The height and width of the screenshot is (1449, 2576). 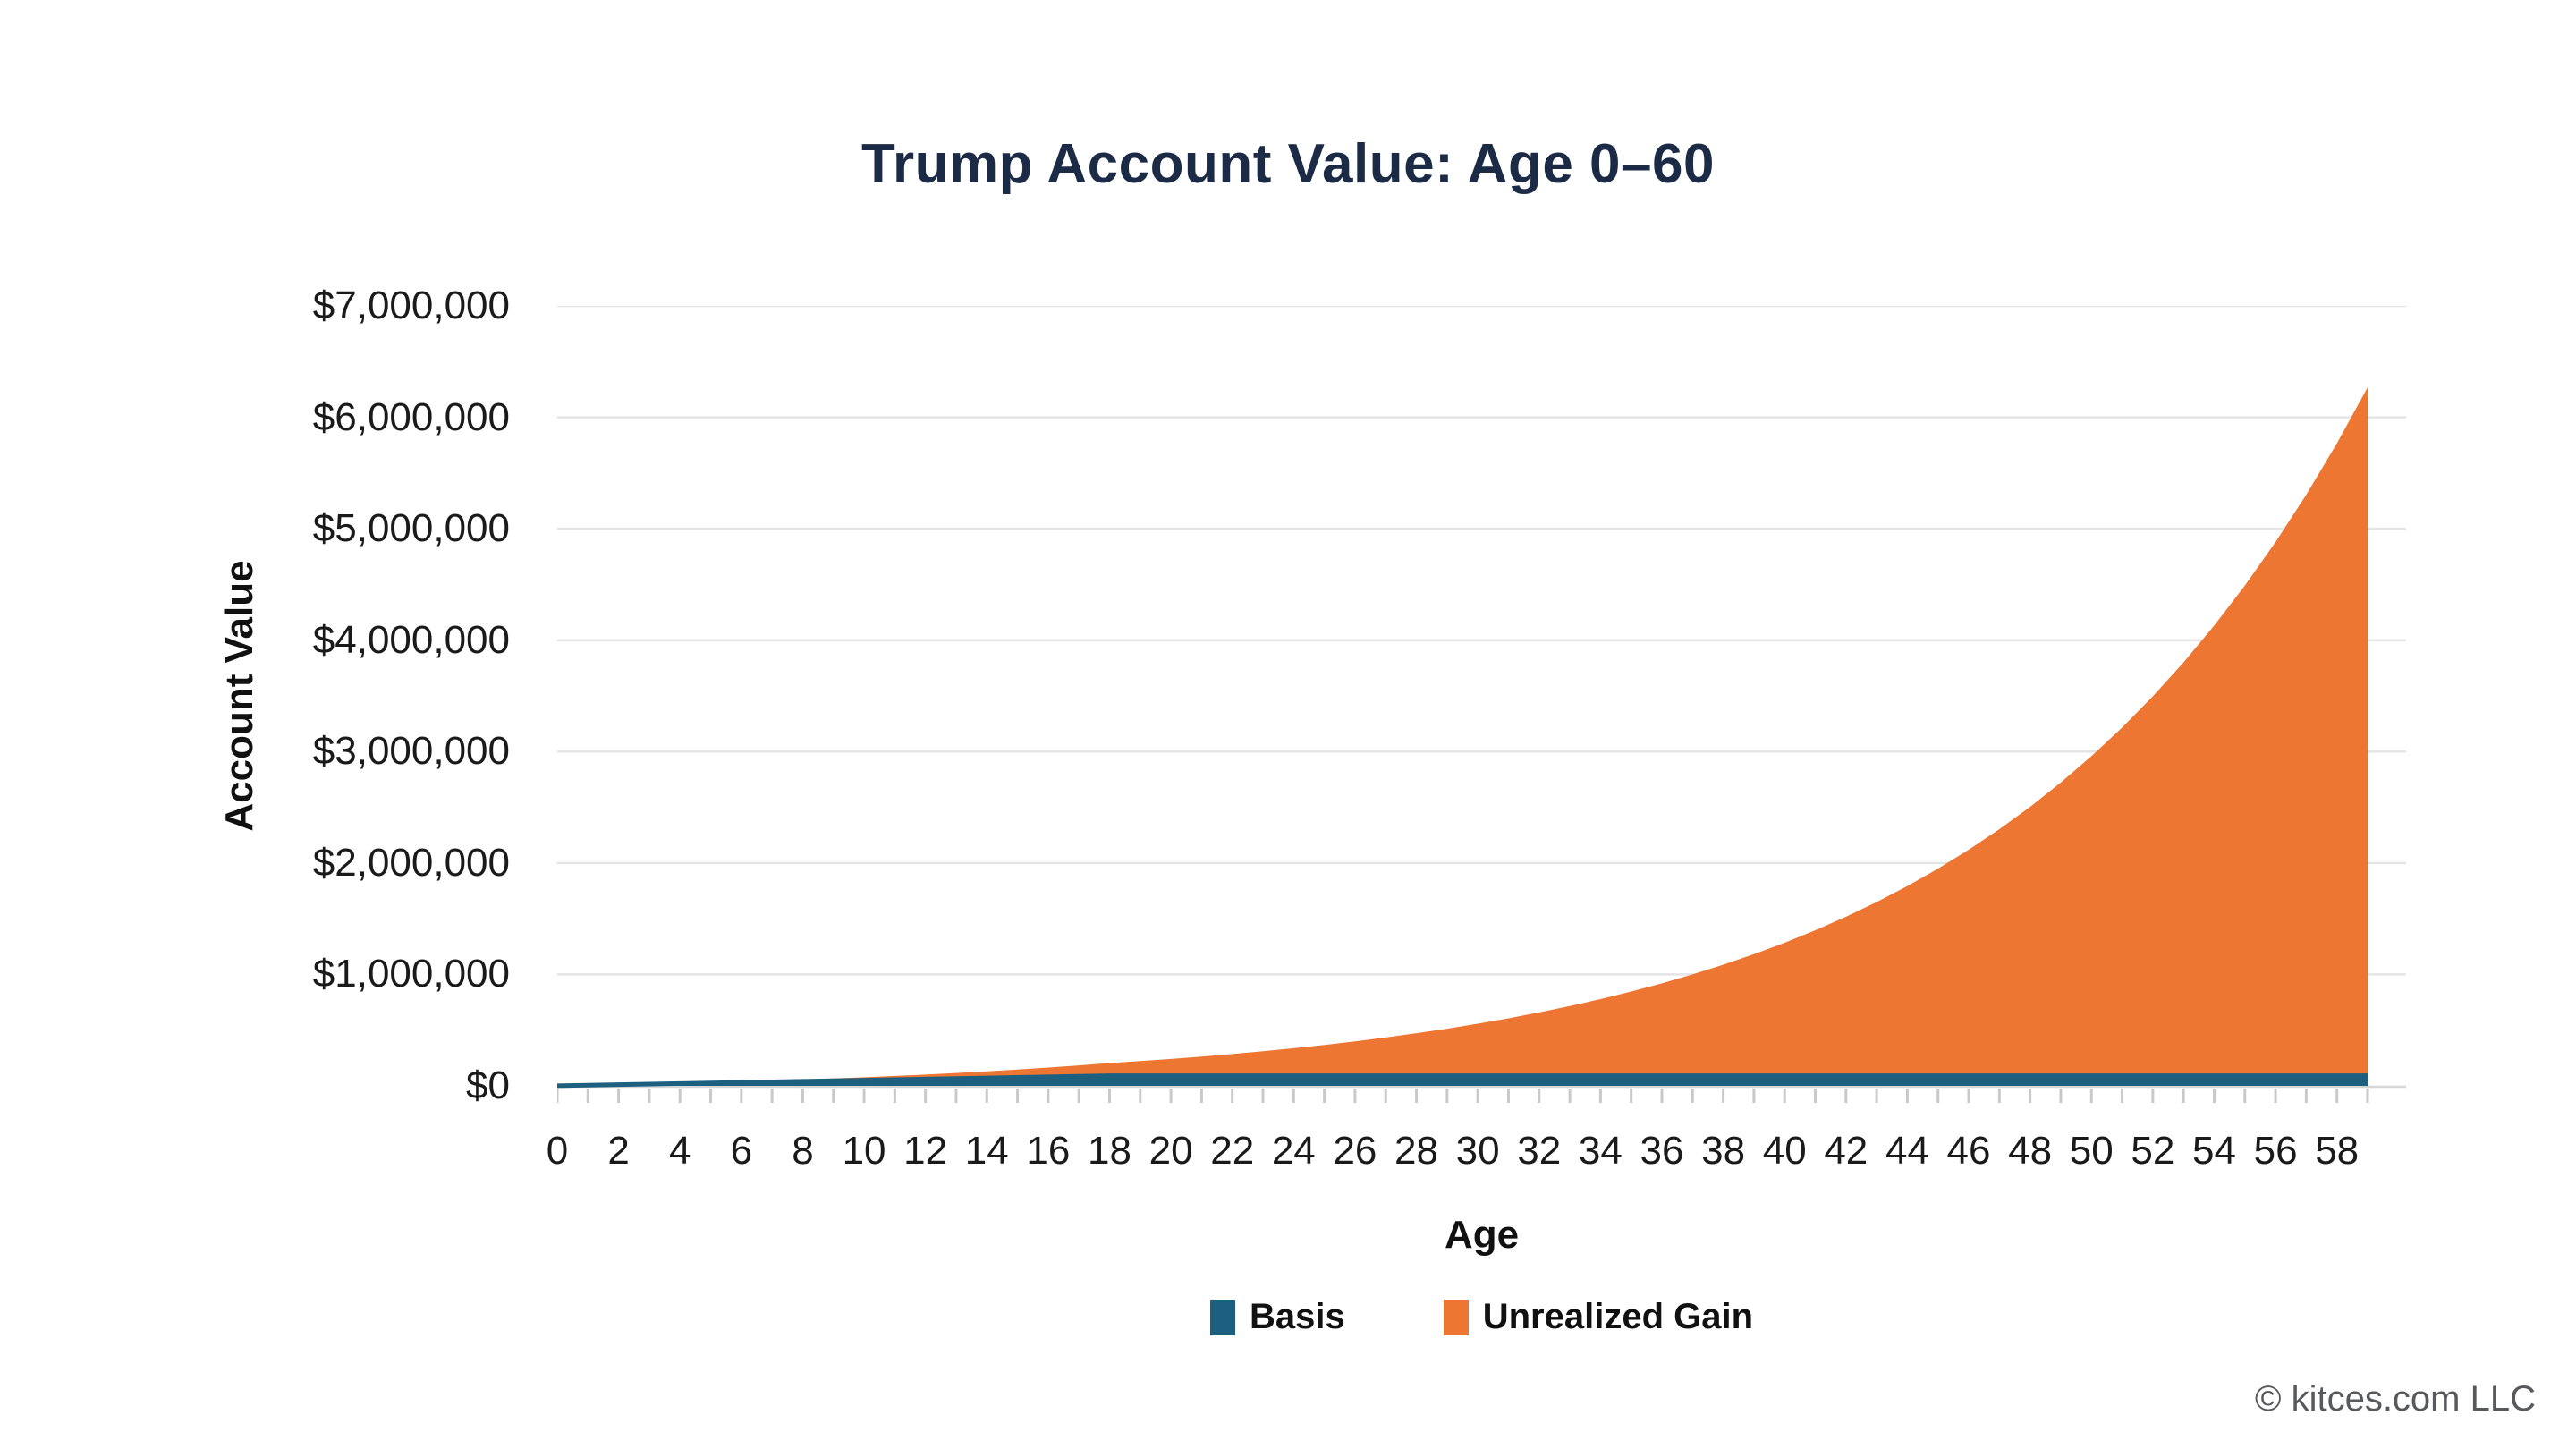 What do you see at coordinates (557, 1151) in the screenshot?
I see `x-tick-label: 0` at bounding box center [557, 1151].